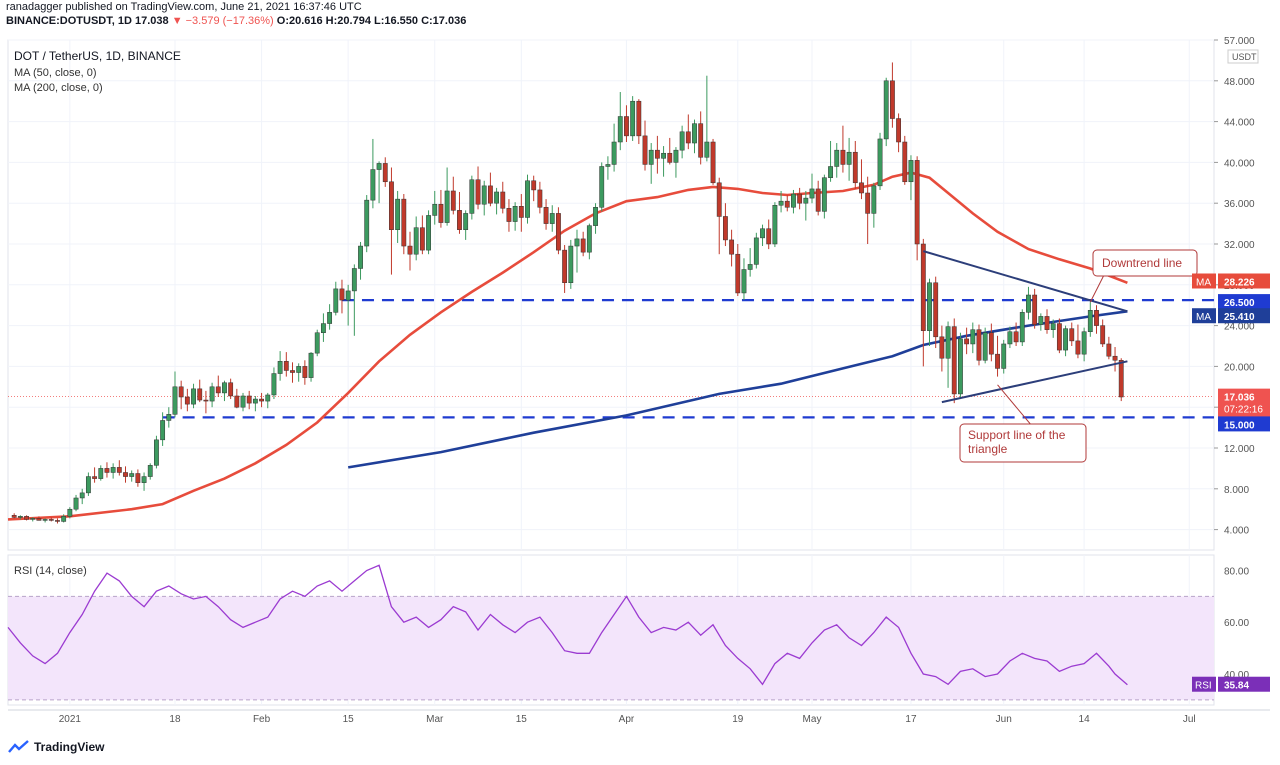  I want to click on level-low-tag-box, so click(1244, 424).